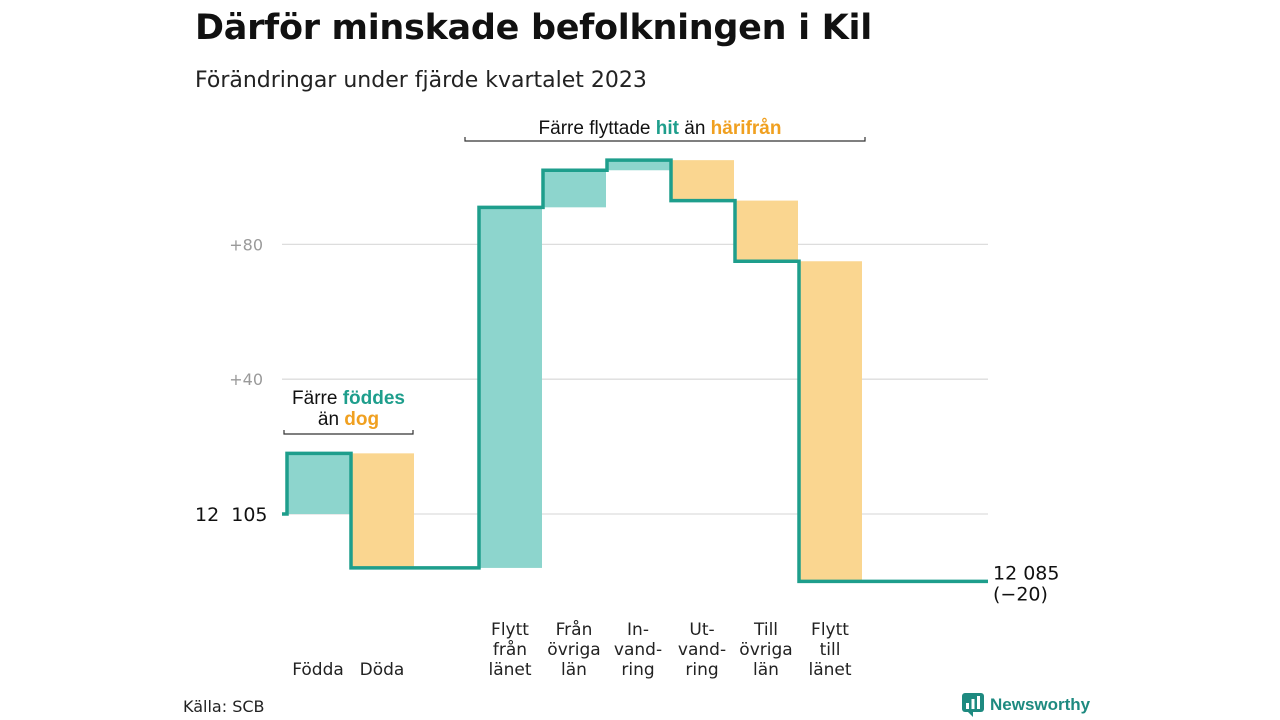 The image size is (1280, 720). Describe the element at coordinates (359, 419) in the screenshot. I see `annotation-text: dog` at that location.